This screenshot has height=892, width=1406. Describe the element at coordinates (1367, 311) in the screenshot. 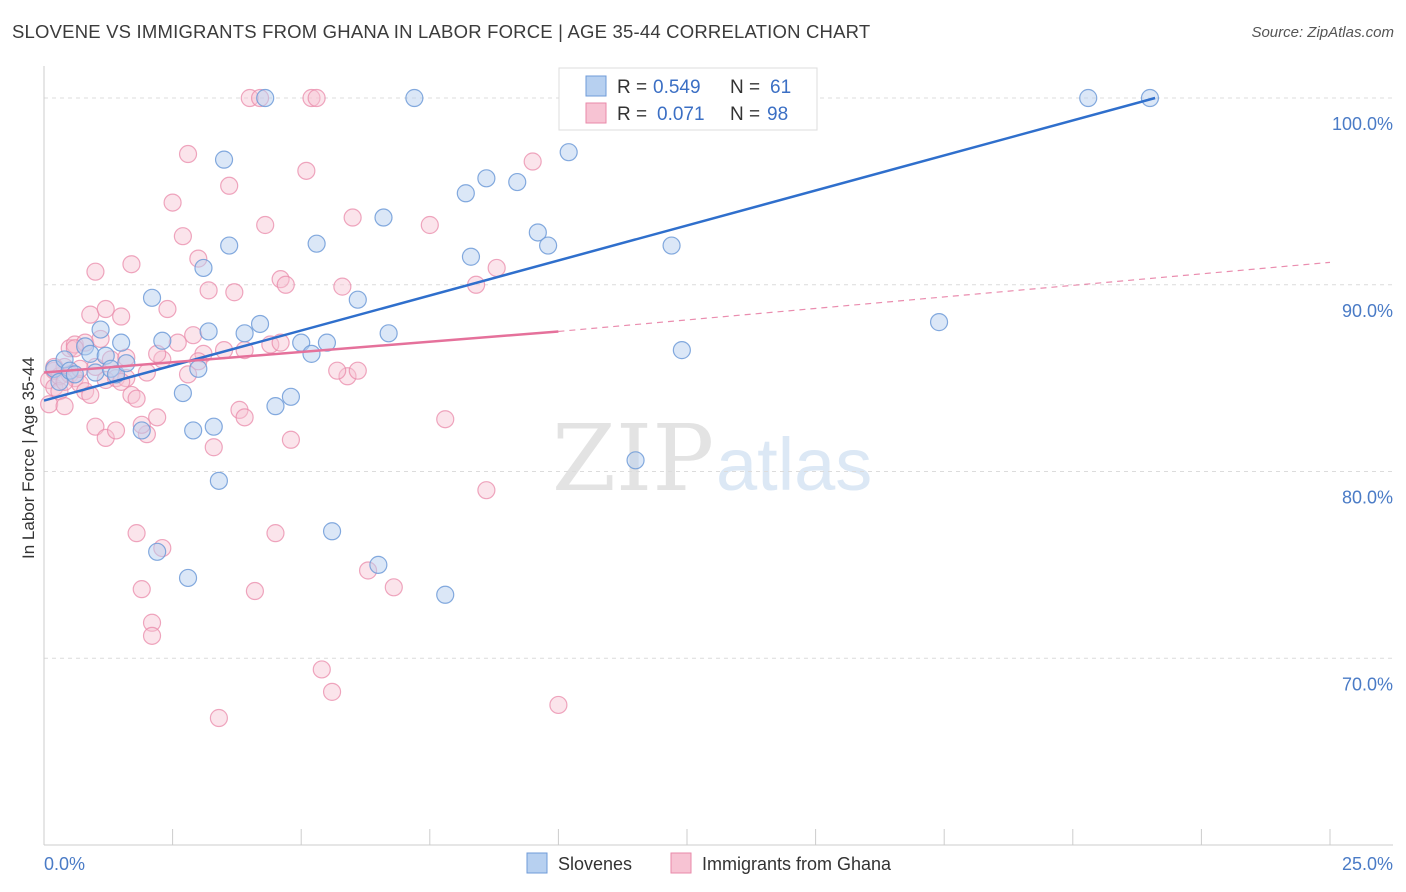

I see `y-tick-label-90: 90.0%` at that location.